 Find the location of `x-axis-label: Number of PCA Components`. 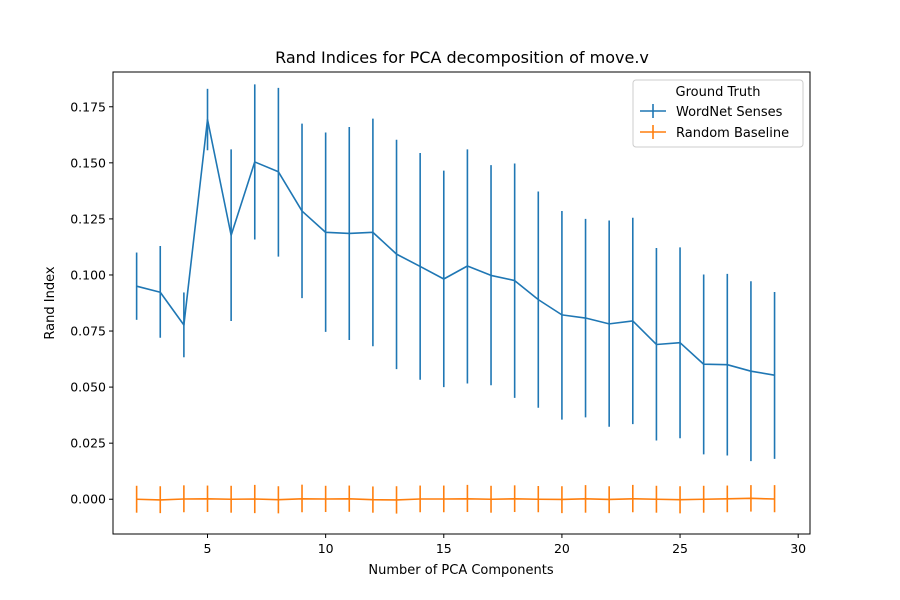

x-axis-label: Number of PCA Components is located at coordinates (460, 570).